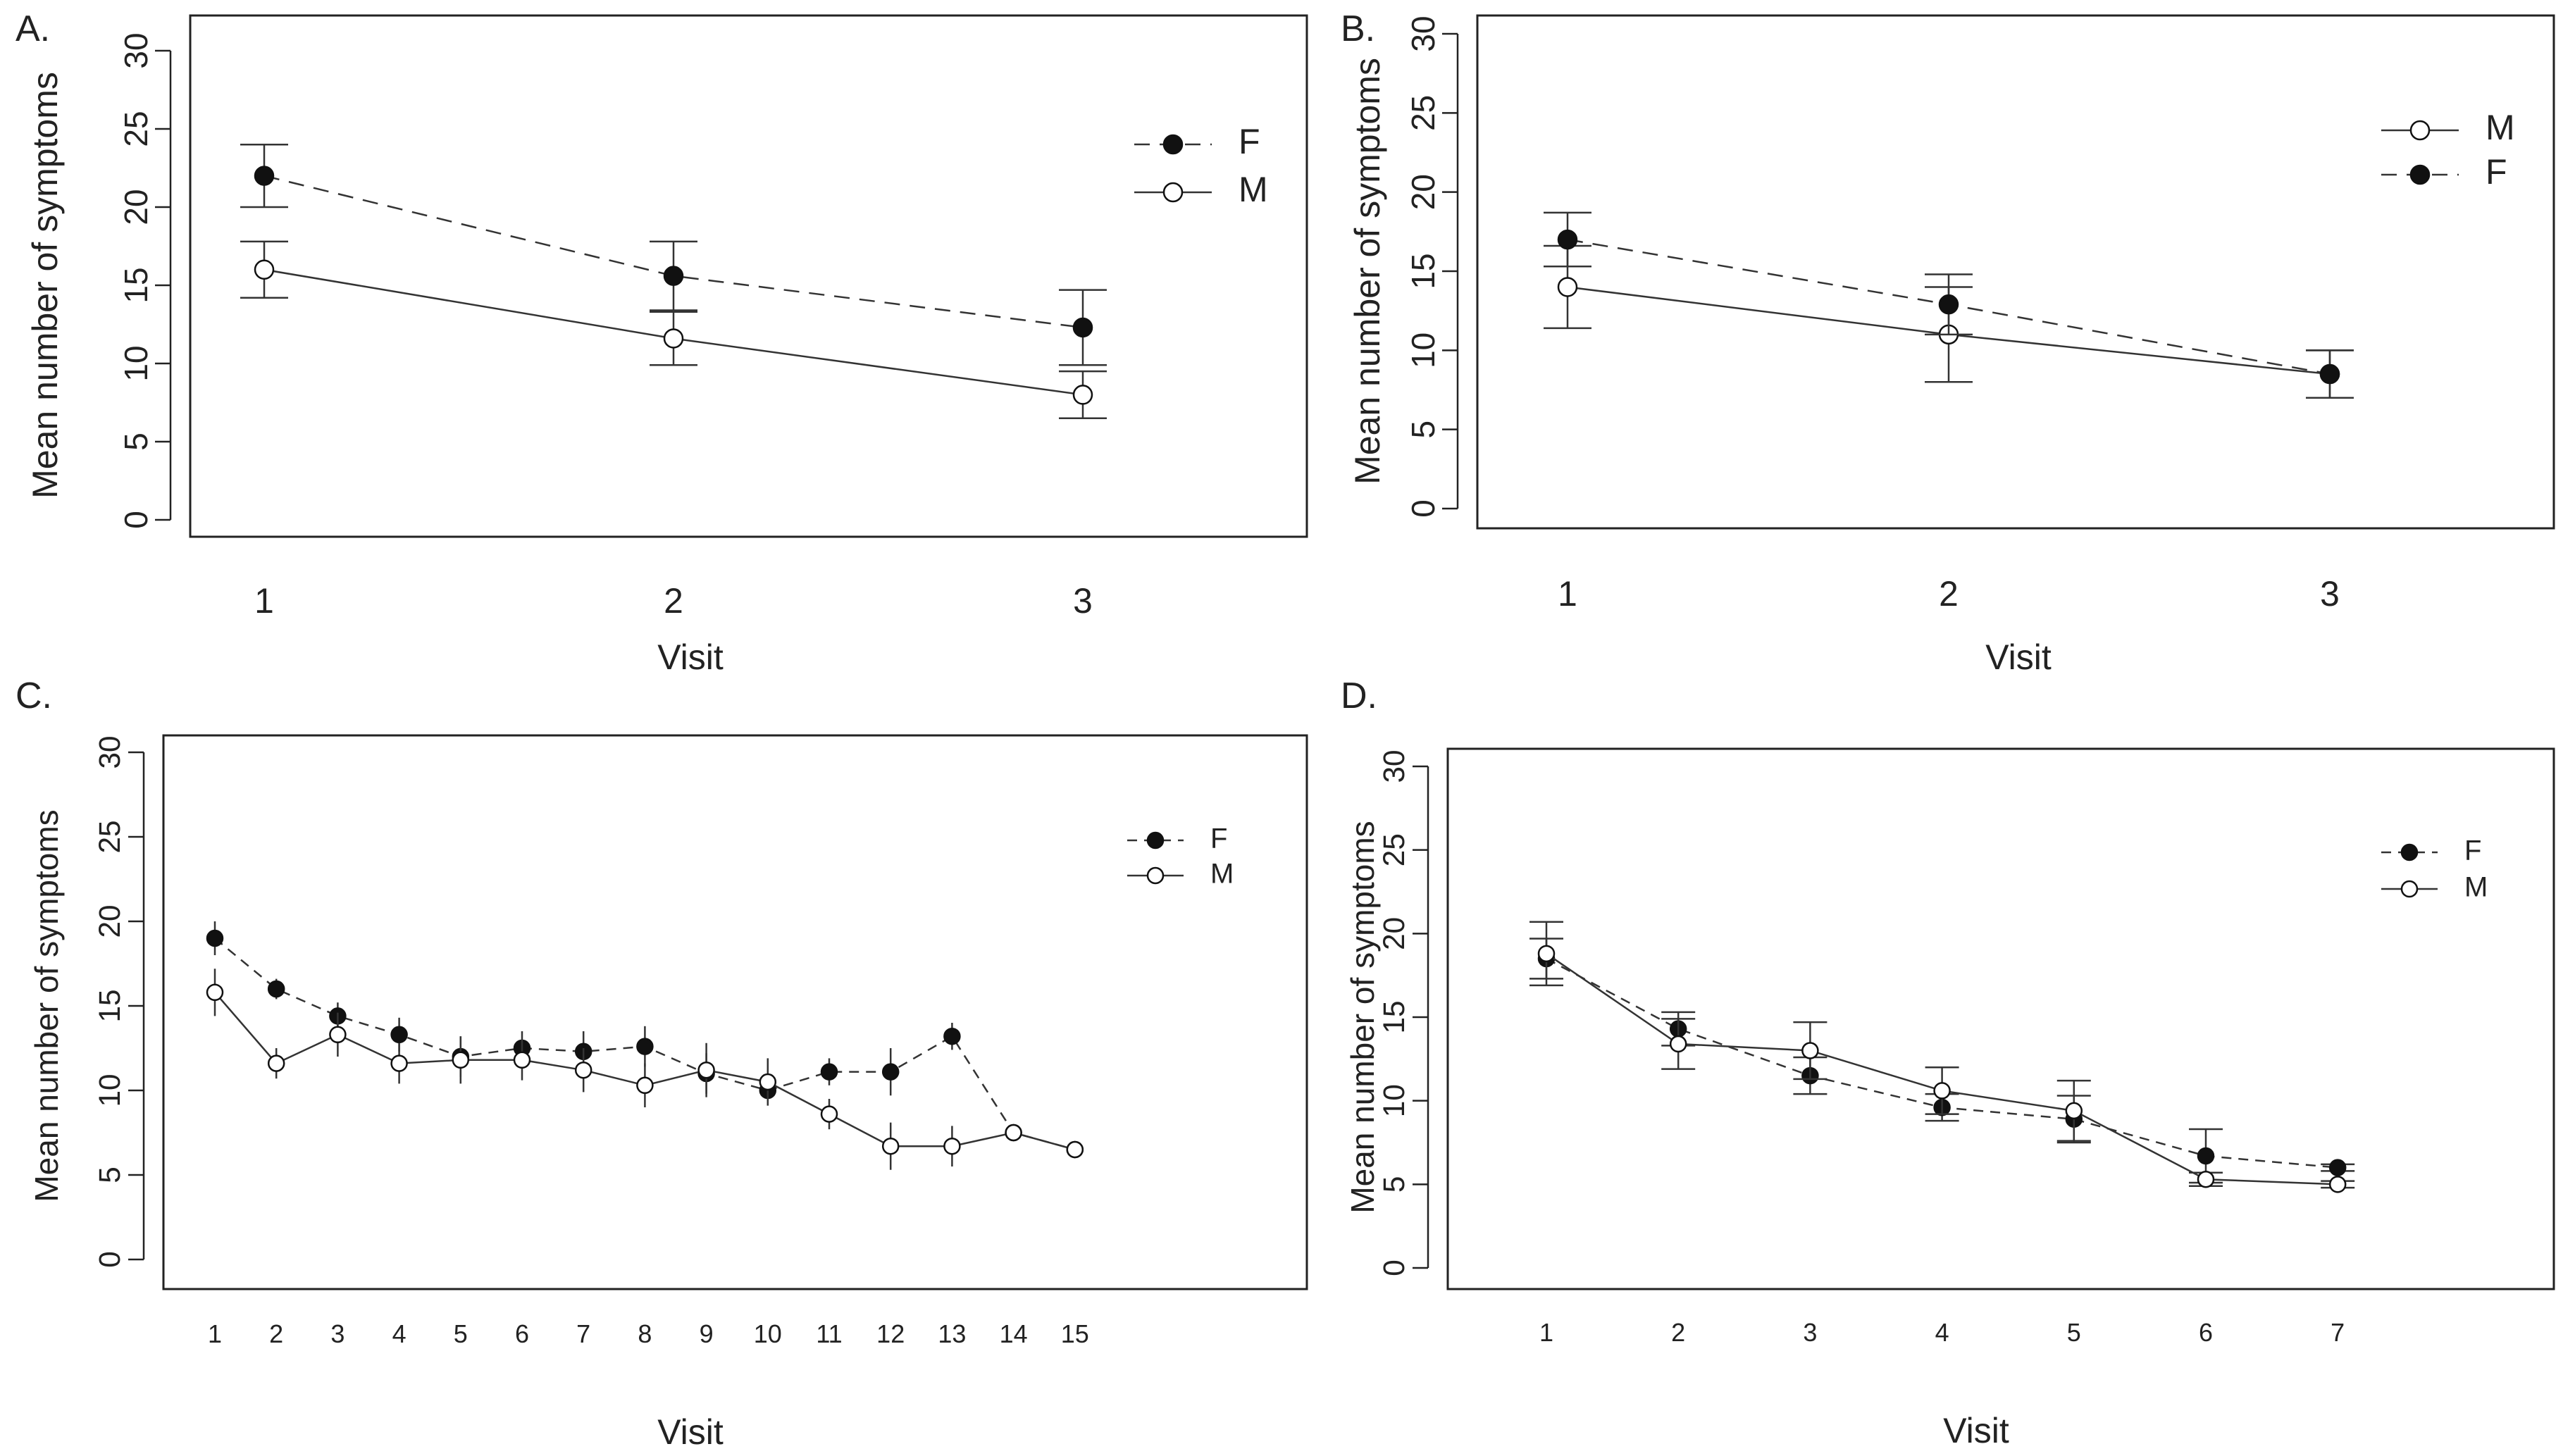 The width and height of the screenshot is (2563, 1456). I want to click on x-tick-label: 14, so click(1014, 1333).